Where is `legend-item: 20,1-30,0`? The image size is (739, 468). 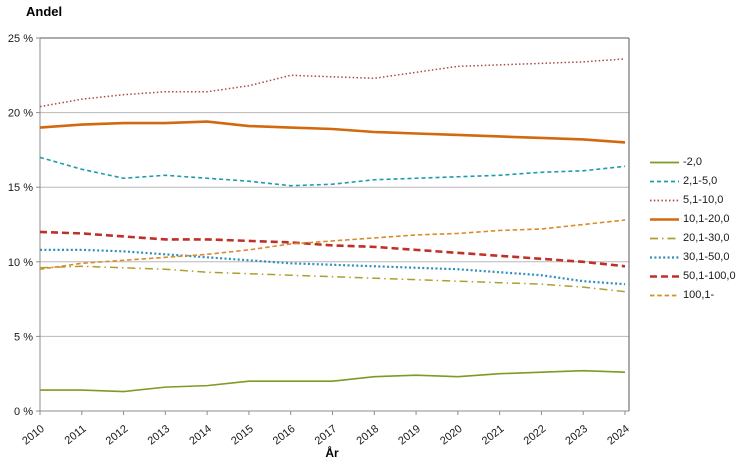 legend-item: 20,1-30,0 is located at coordinates (692, 238).